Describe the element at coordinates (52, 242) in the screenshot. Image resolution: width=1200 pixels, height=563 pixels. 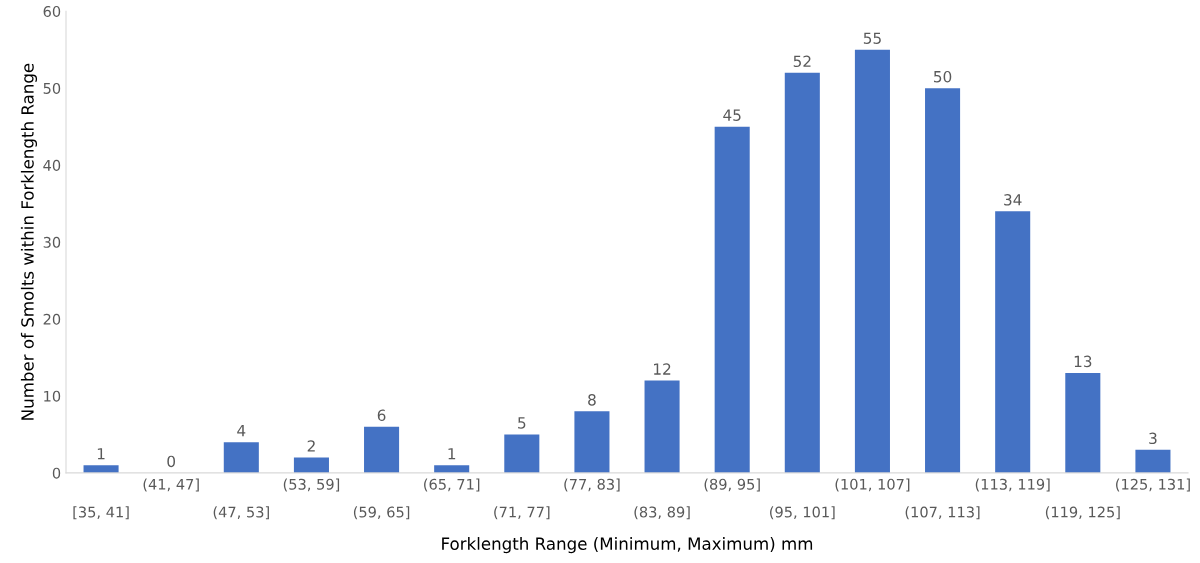
I see `y-tick-label: 30` at that location.